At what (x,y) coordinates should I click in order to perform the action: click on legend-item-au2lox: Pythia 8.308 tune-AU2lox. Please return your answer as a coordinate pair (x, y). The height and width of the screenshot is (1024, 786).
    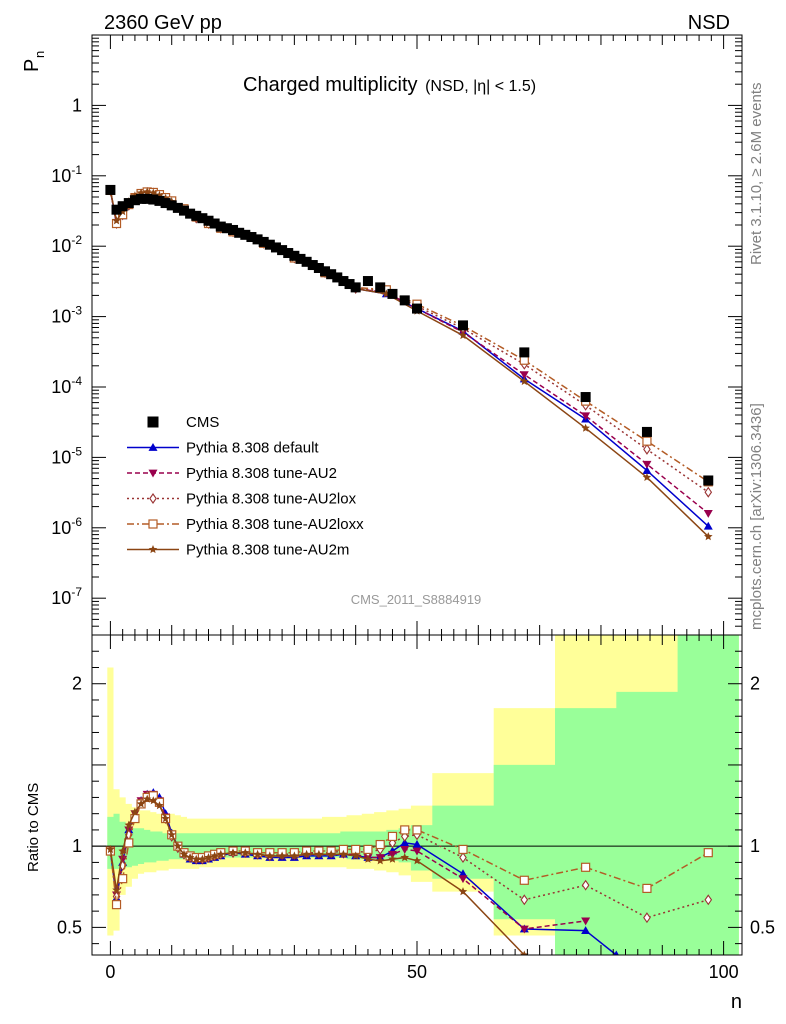
    Looking at the image, I should click on (242, 499).